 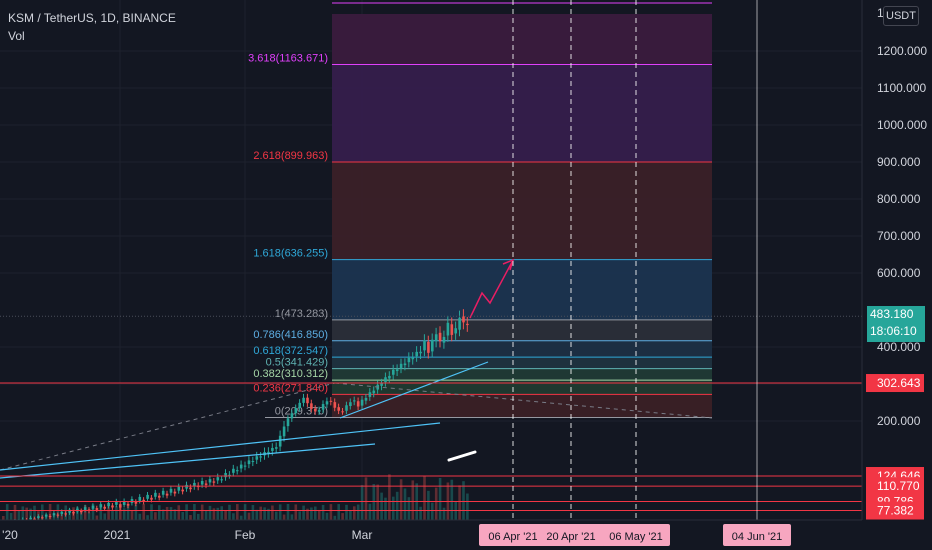 I want to click on time-label: 2021, so click(x=117, y=535).